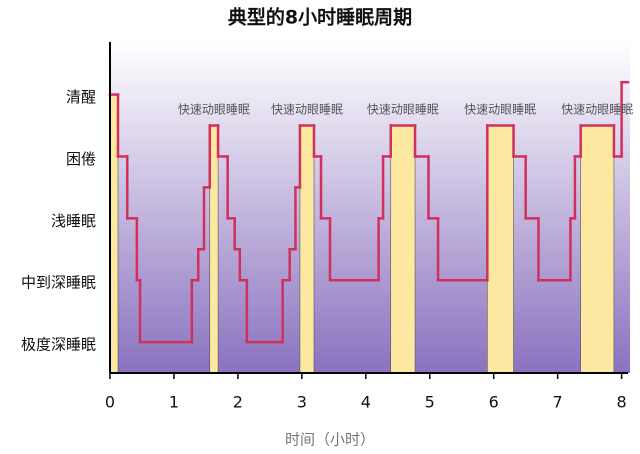  I want to click on x-tick-label: 2, so click(238, 402).